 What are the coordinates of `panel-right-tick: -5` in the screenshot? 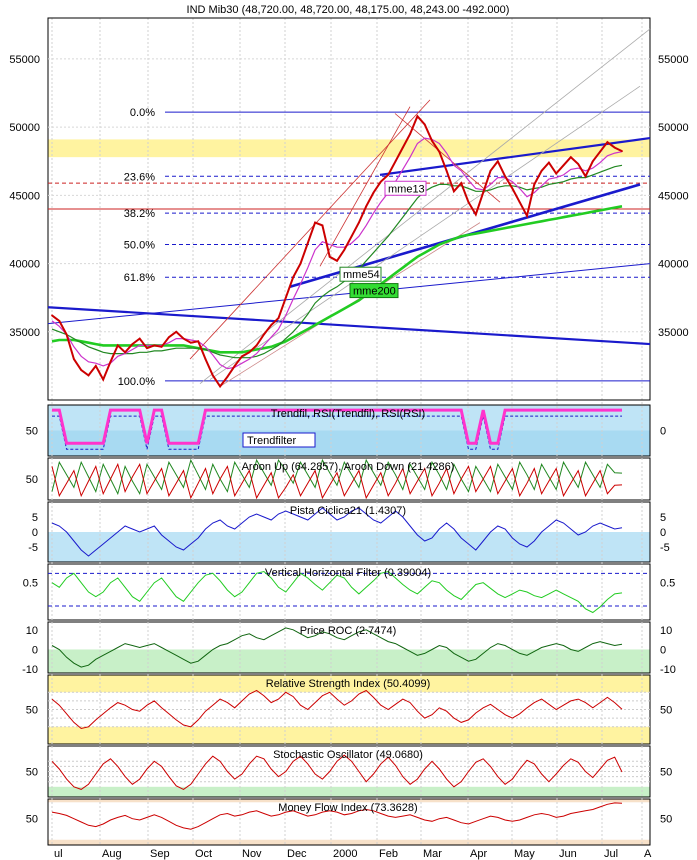 It's located at (665, 548).